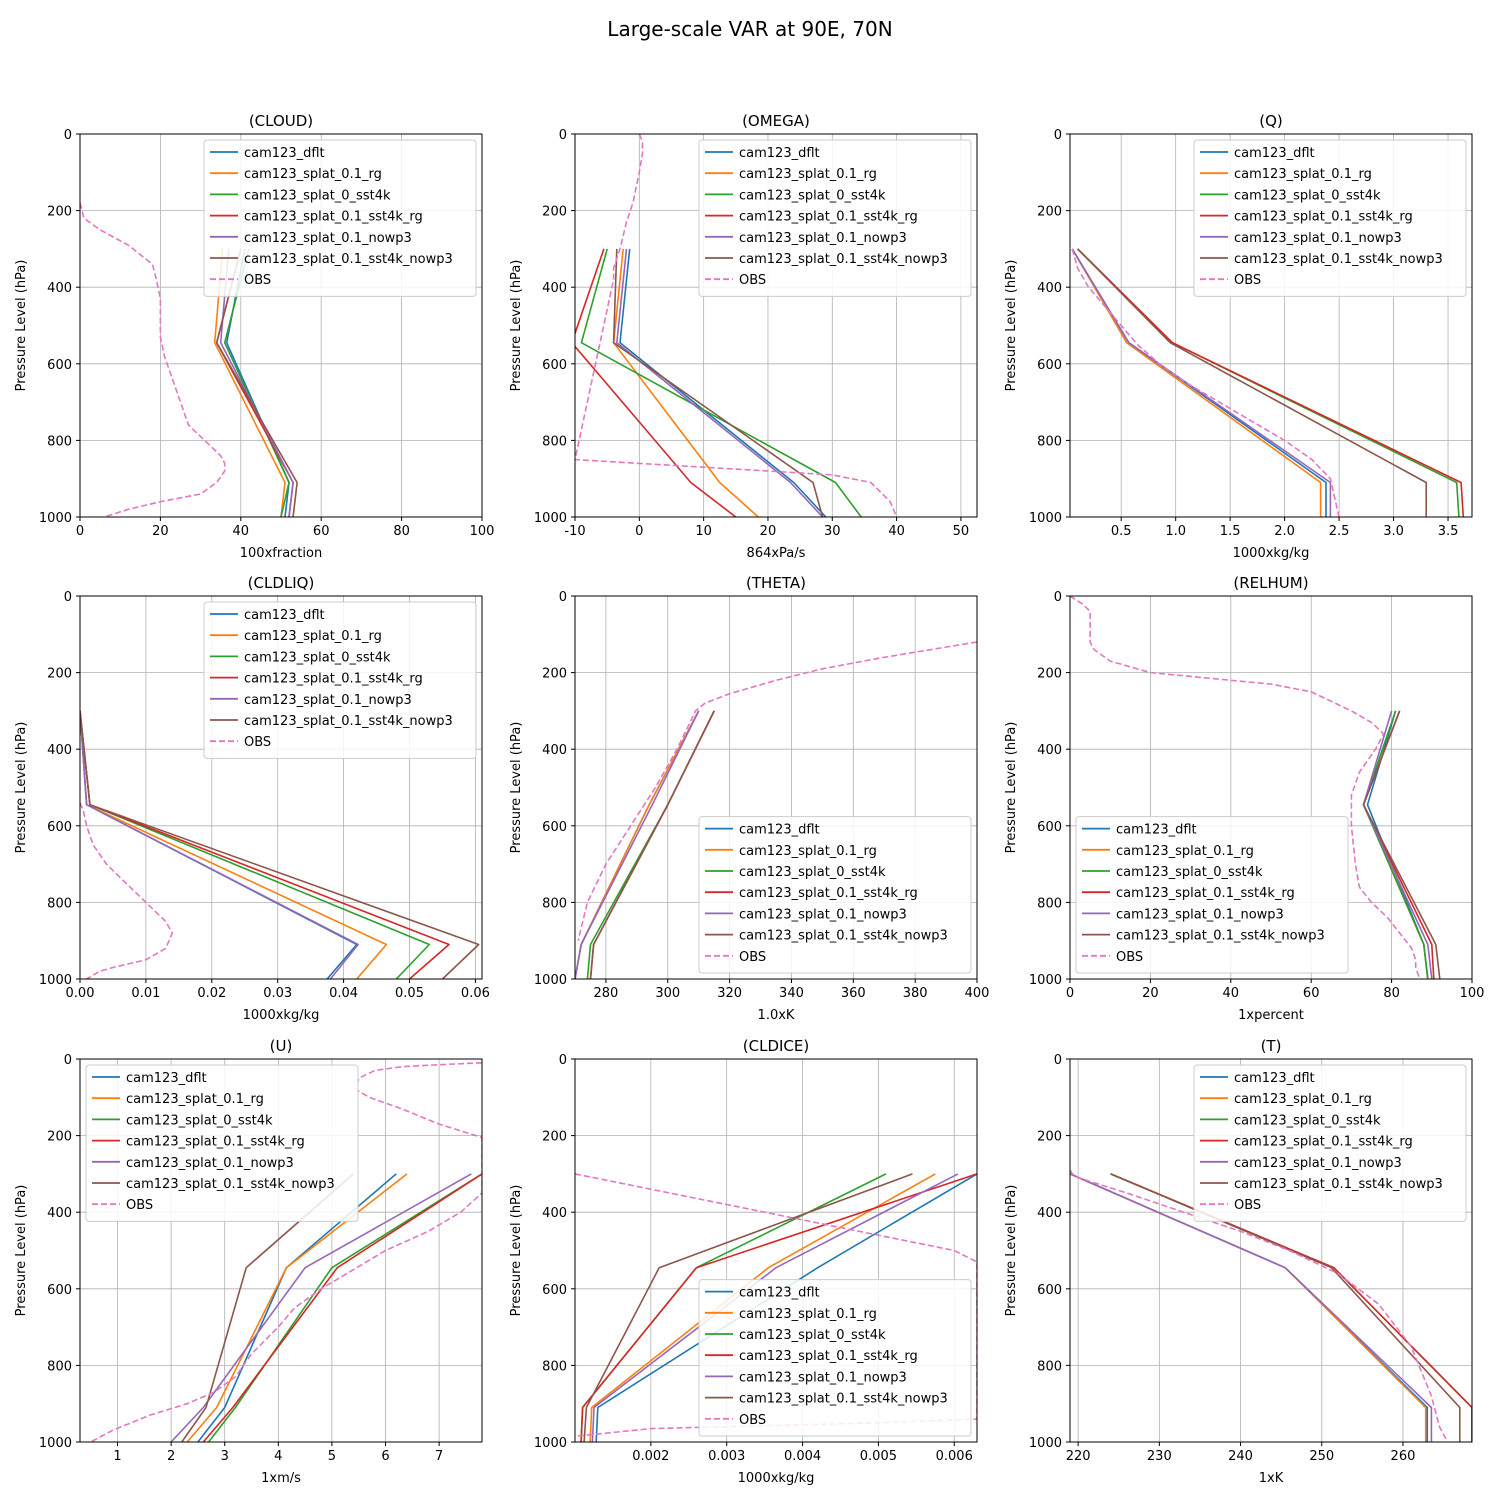 The image size is (1500, 1500). I want to click on figure-title: Large-scale VAR at 90E, 70N, so click(749, 29).